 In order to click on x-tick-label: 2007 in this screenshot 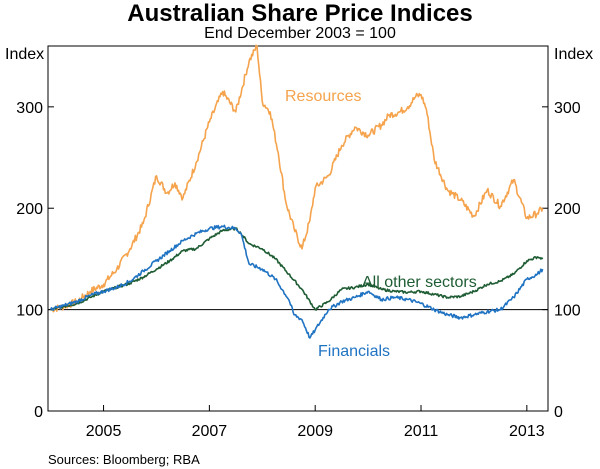, I will do `click(210, 431)`.